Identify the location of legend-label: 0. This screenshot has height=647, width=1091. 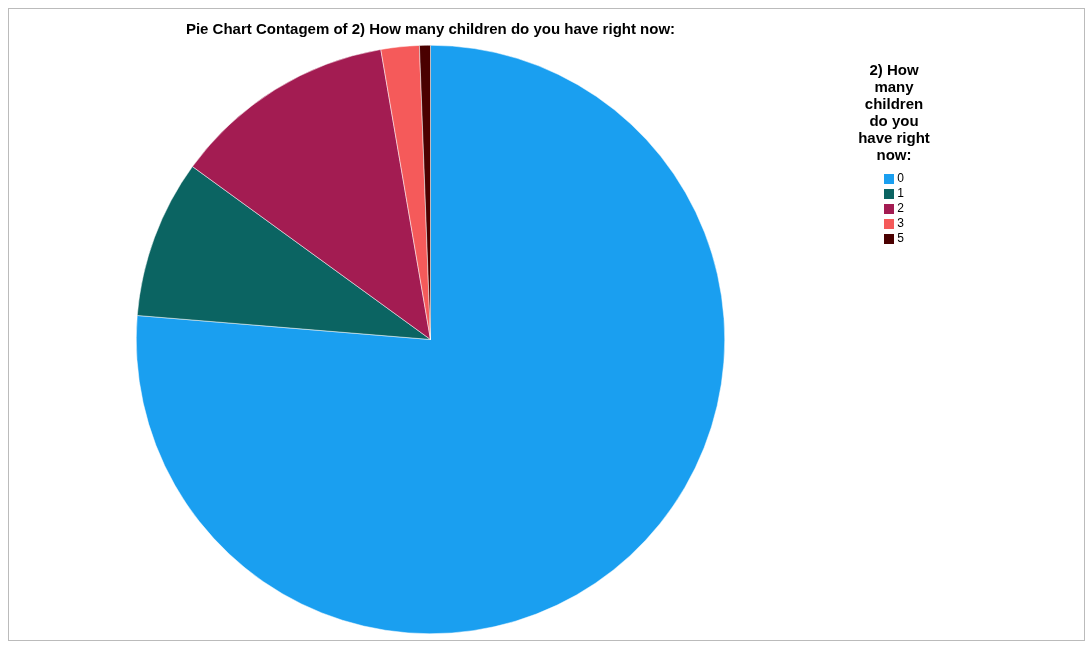
(900, 178).